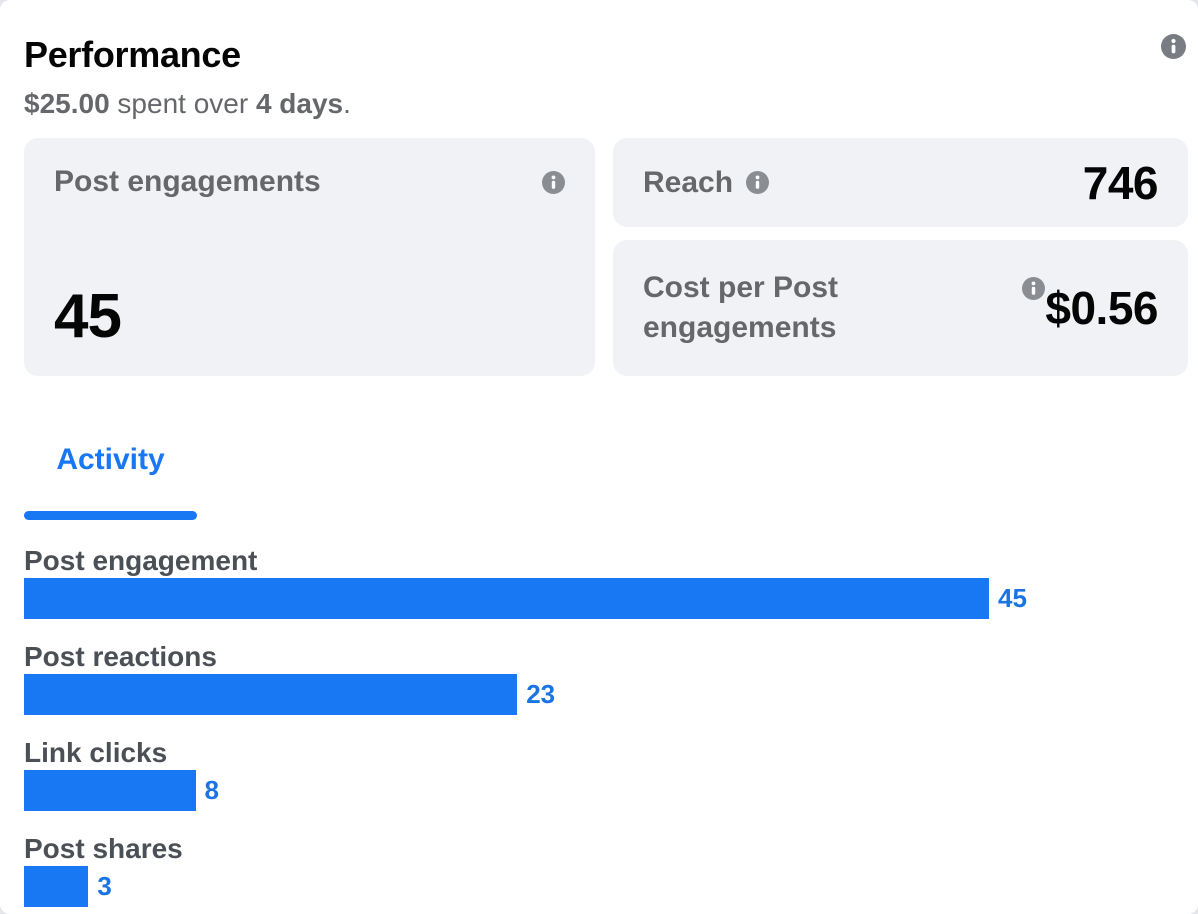  What do you see at coordinates (900, 308) in the screenshot?
I see `cost-per-post-engagements-card: Cost per Post engagements $0.56` at bounding box center [900, 308].